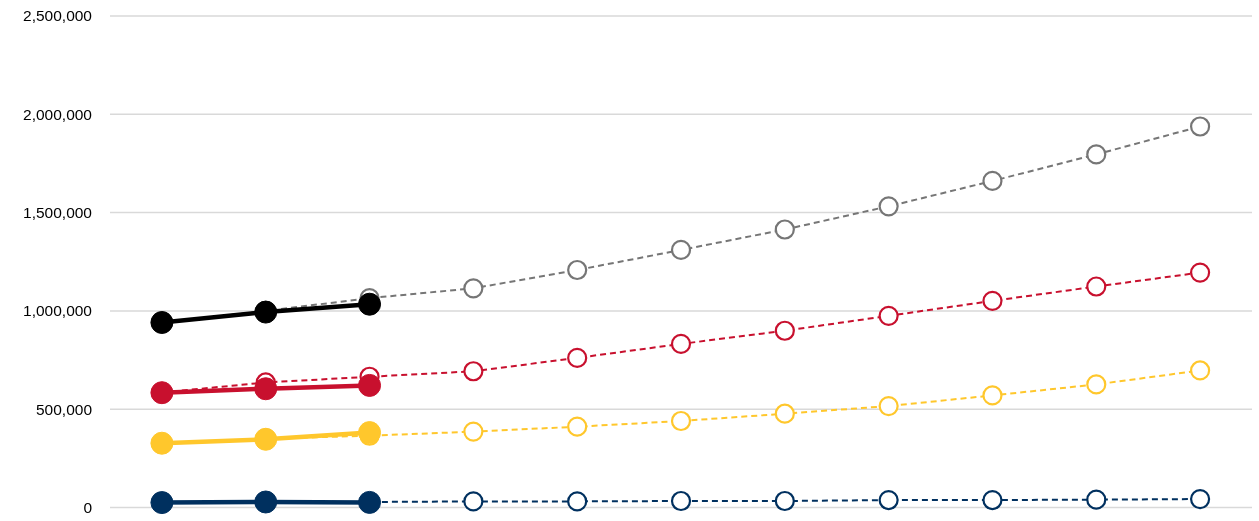 The image size is (1259, 521). I want to click on y-tick-label: 2,000,000, so click(58, 114).